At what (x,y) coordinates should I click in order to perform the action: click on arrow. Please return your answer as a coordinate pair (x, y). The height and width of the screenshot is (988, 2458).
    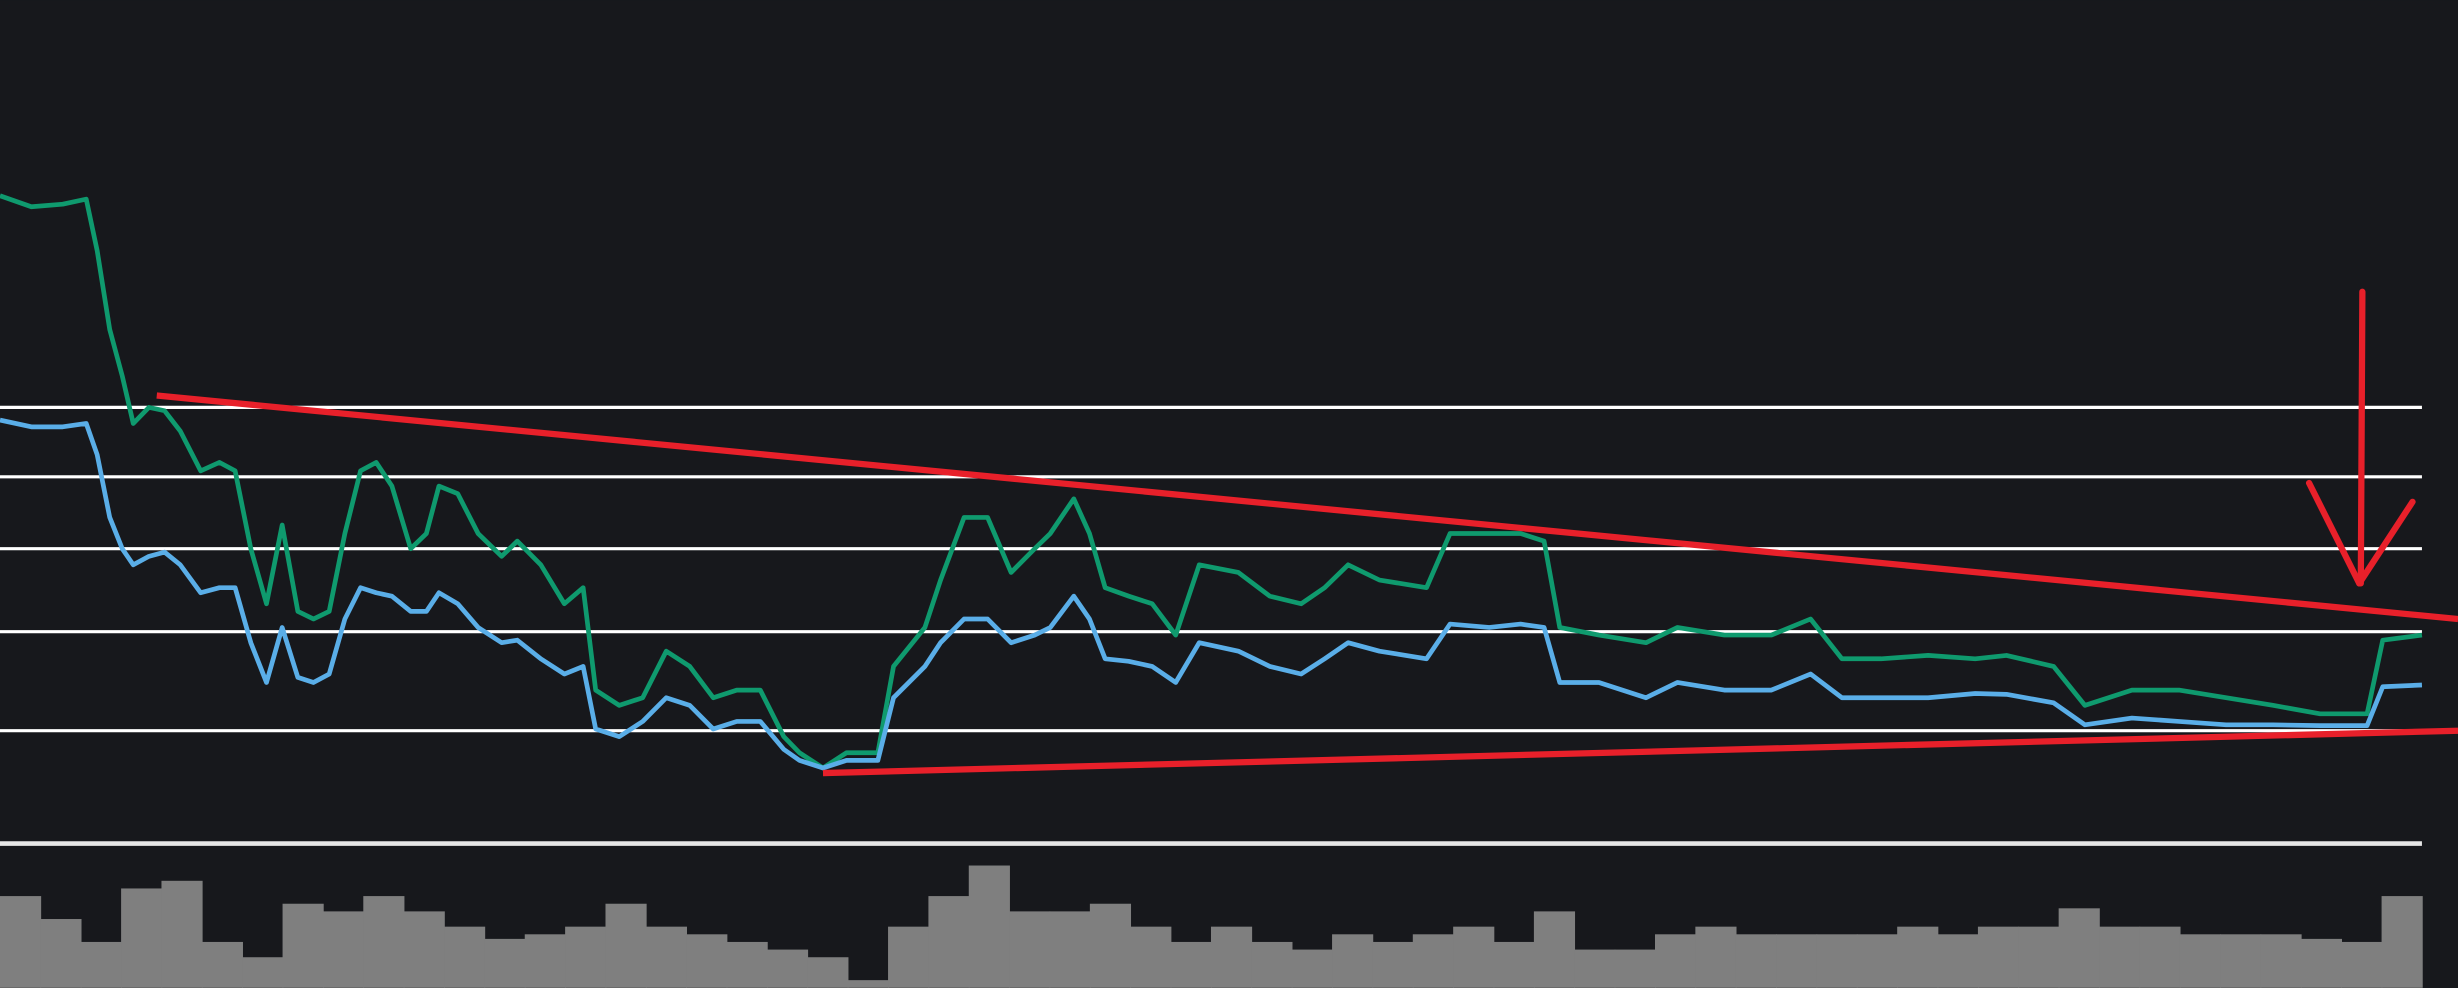
    Looking at the image, I should click on (2360, 437).